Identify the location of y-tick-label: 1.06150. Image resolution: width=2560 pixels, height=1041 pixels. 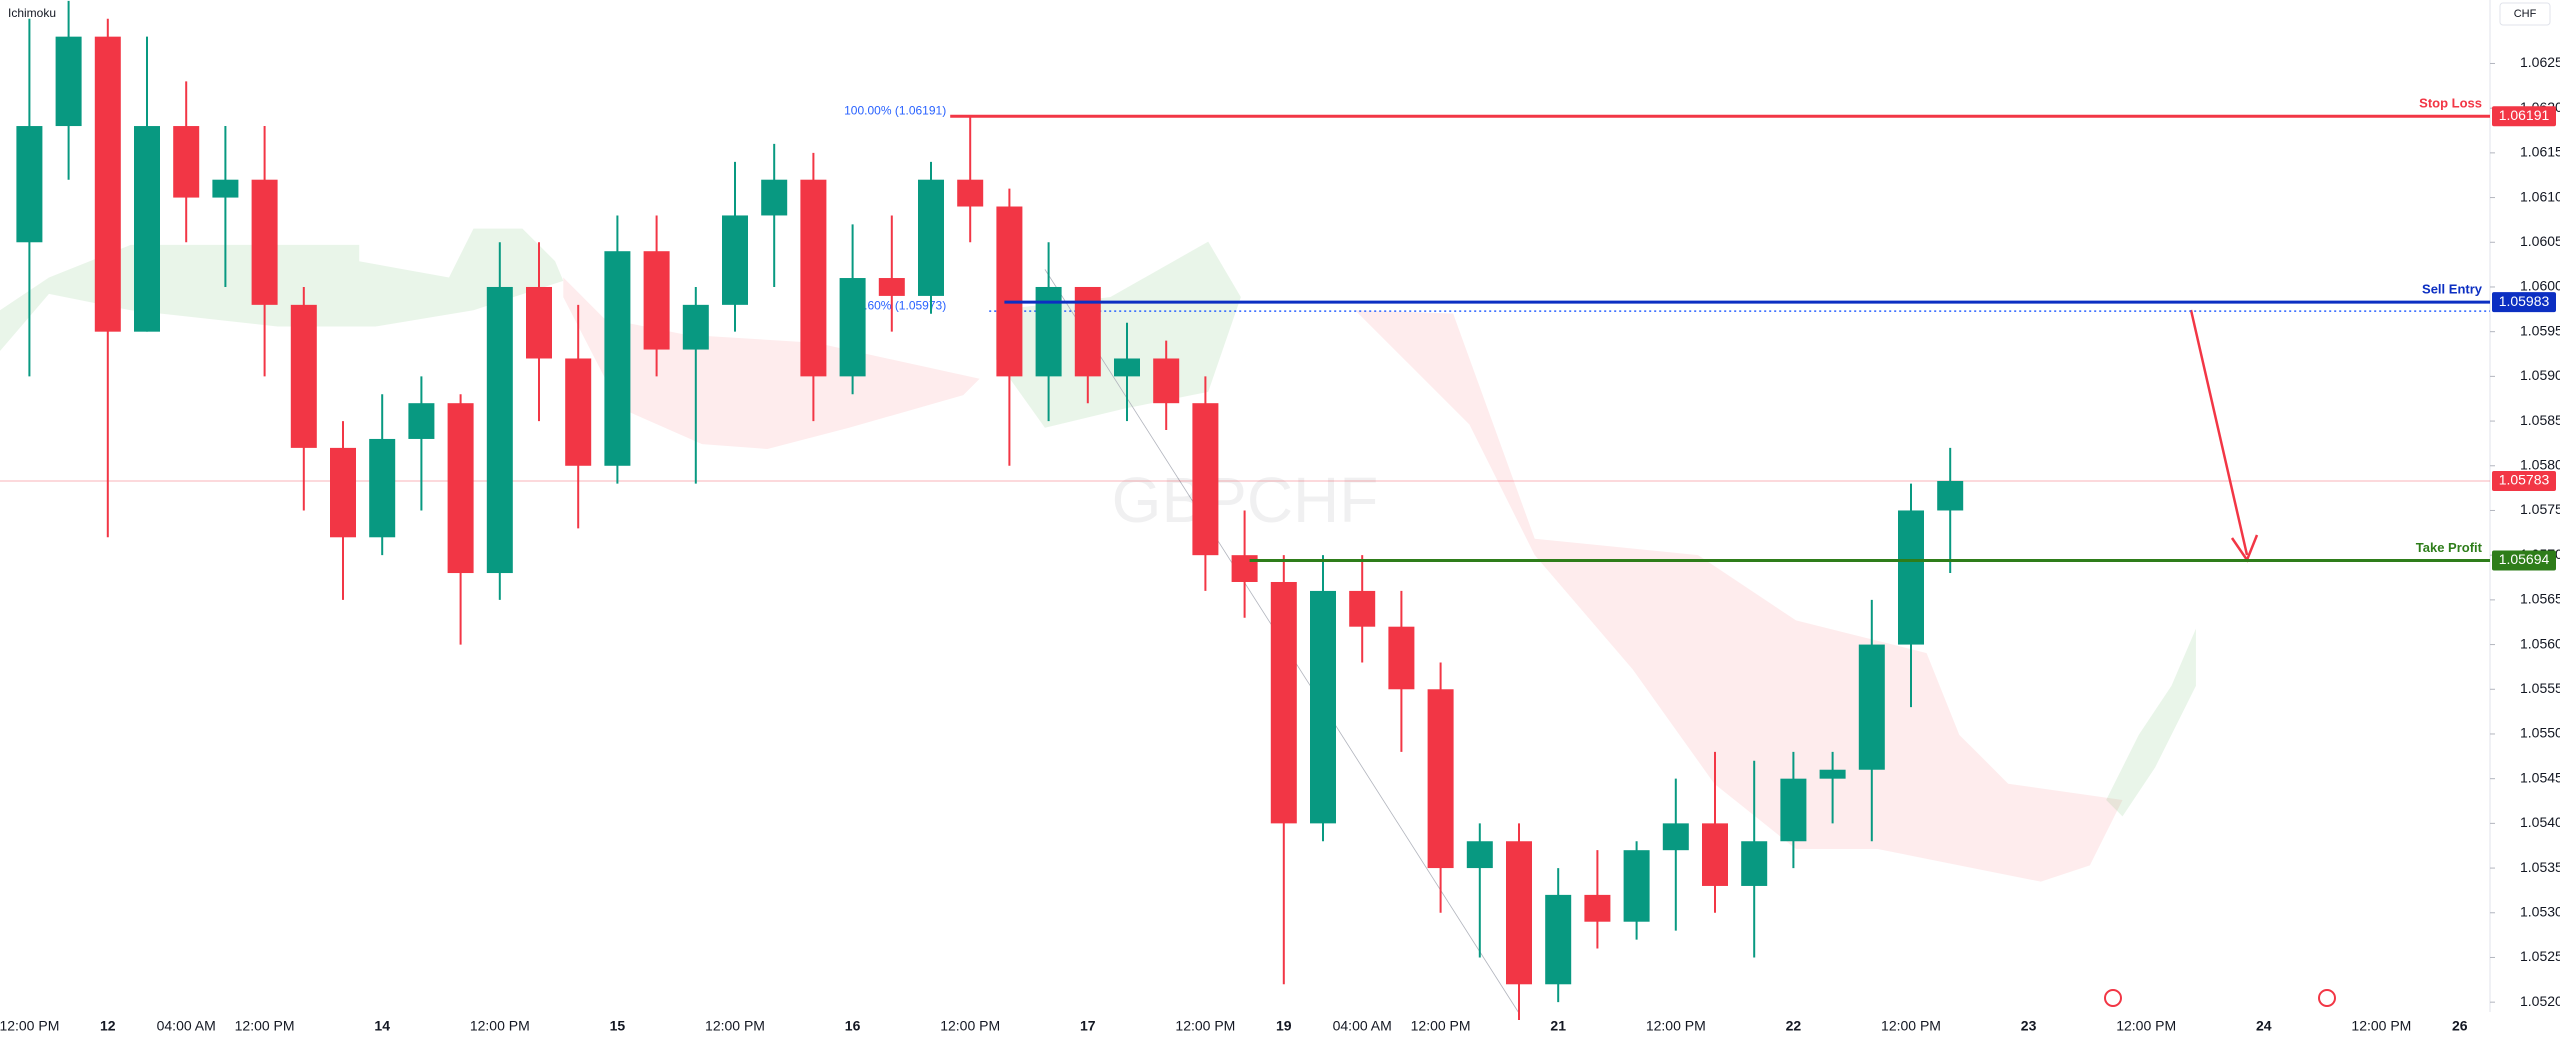
(2540, 152).